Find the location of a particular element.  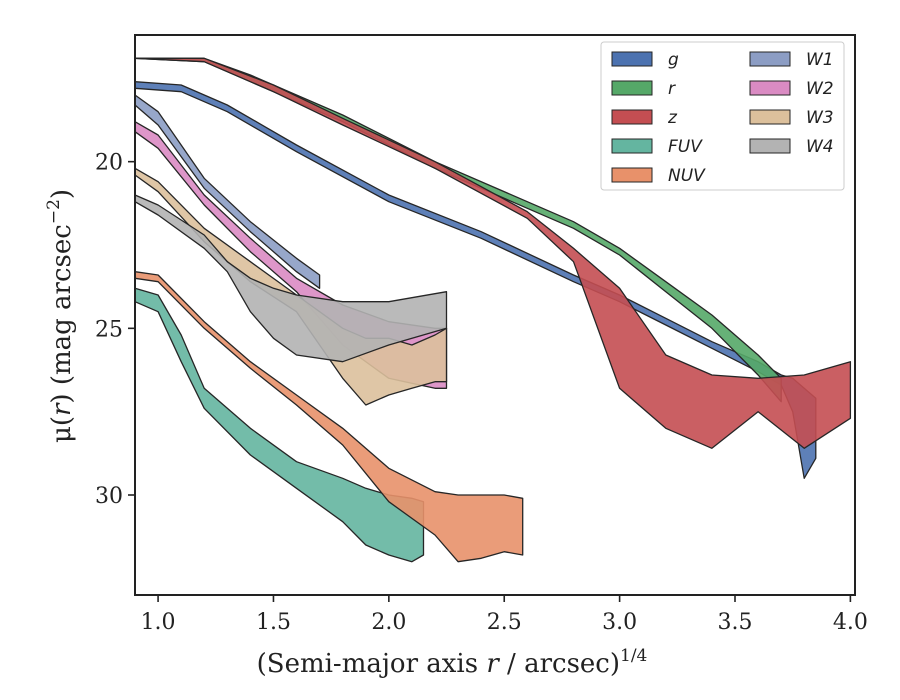

y-tick-label: 20 is located at coordinates (109, 163).